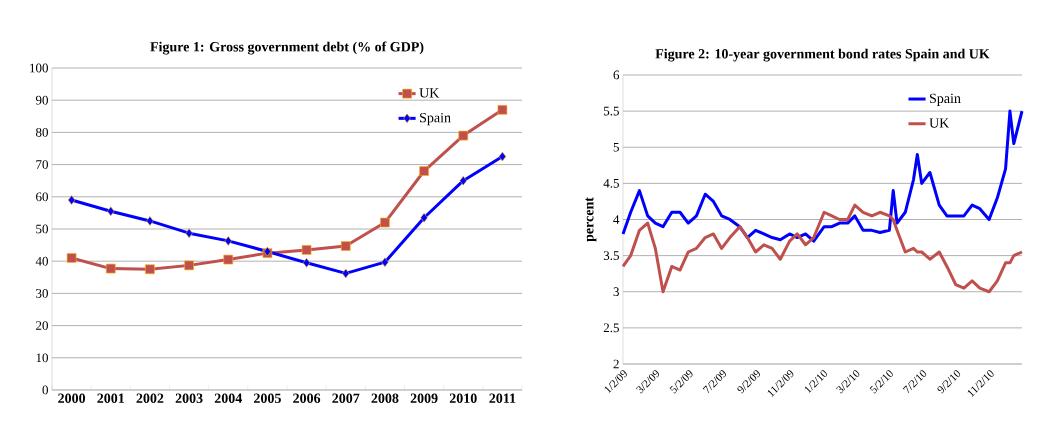 The width and height of the screenshot is (1046, 430). Describe the element at coordinates (267, 398) in the screenshot. I see `x-tick-label: 2005` at that location.